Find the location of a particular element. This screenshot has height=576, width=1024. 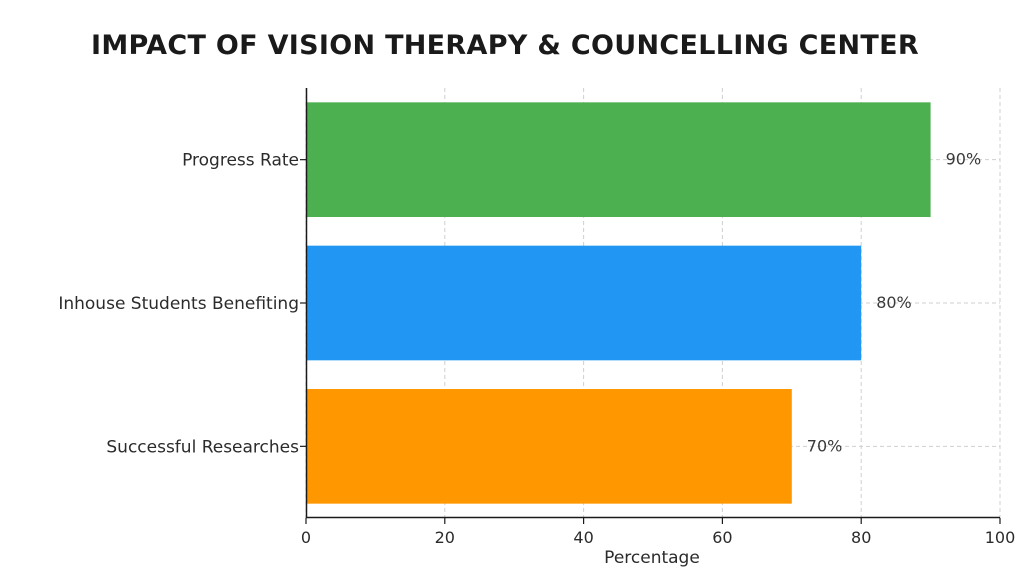

category-label: Progress Rate is located at coordinates (240, 161).